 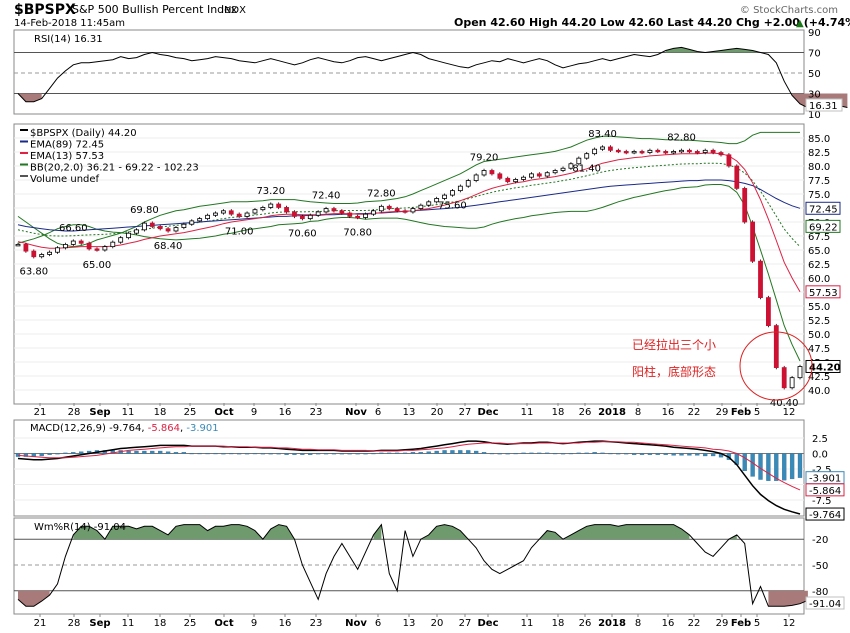 I want to click on macd-tick-label: 0.0, so click(x=820, y=455).